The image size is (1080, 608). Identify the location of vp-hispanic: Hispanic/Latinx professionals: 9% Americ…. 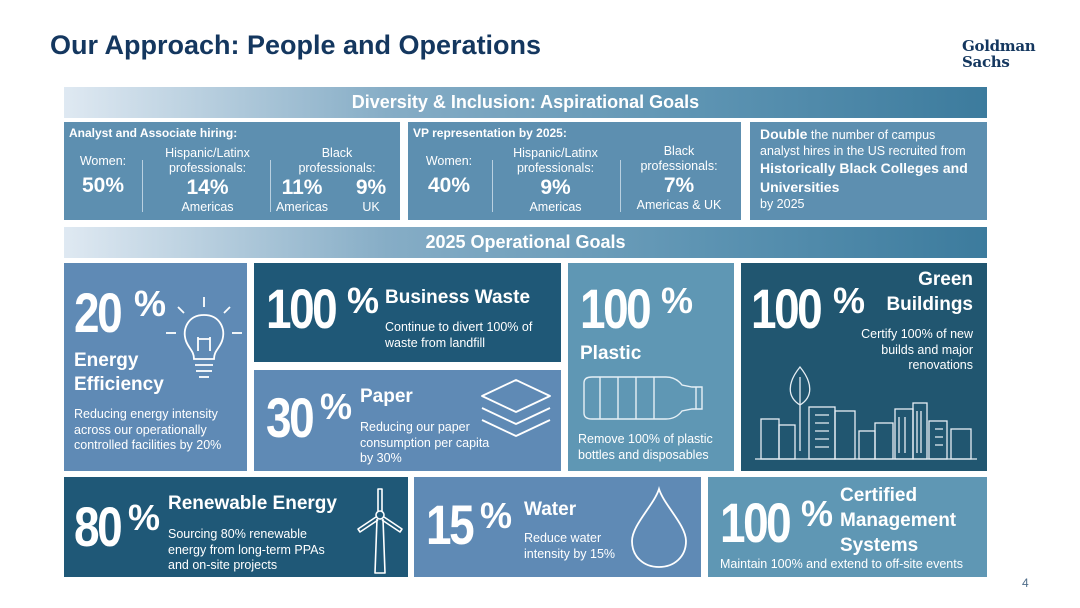
(555, 180).